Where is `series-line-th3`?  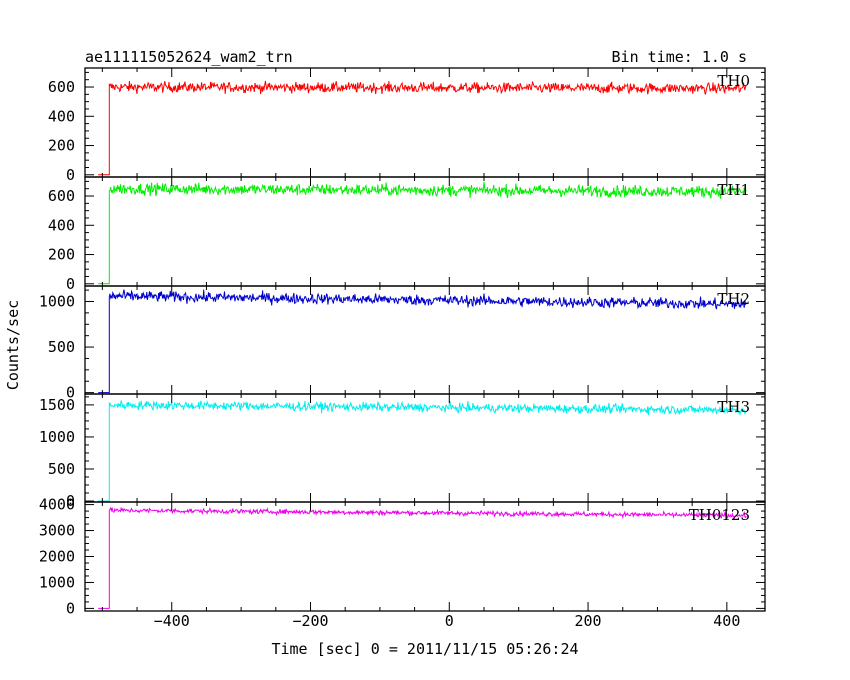
series-line-th3 is located at coordinates (422, 451).